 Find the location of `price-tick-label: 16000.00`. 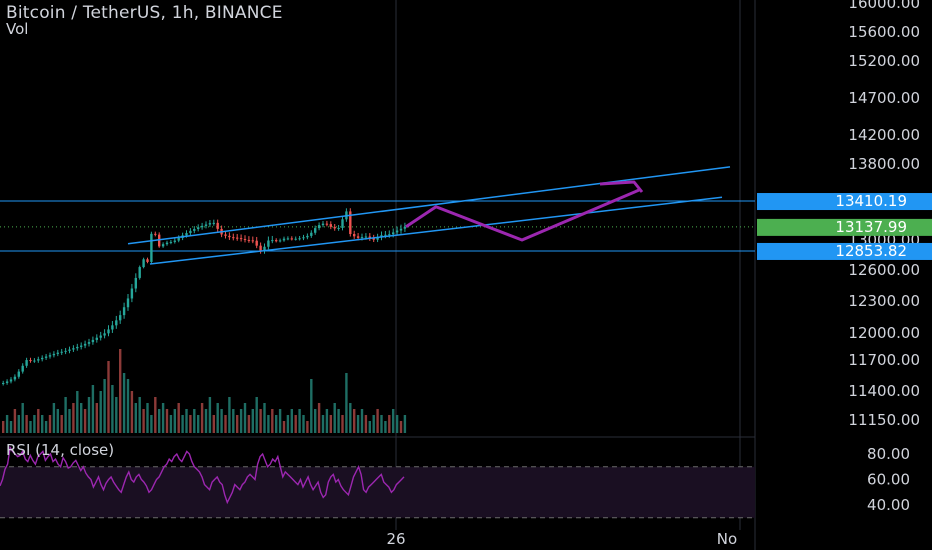

price-tick-label: 16000.00 is located at coordinates (884, 6).